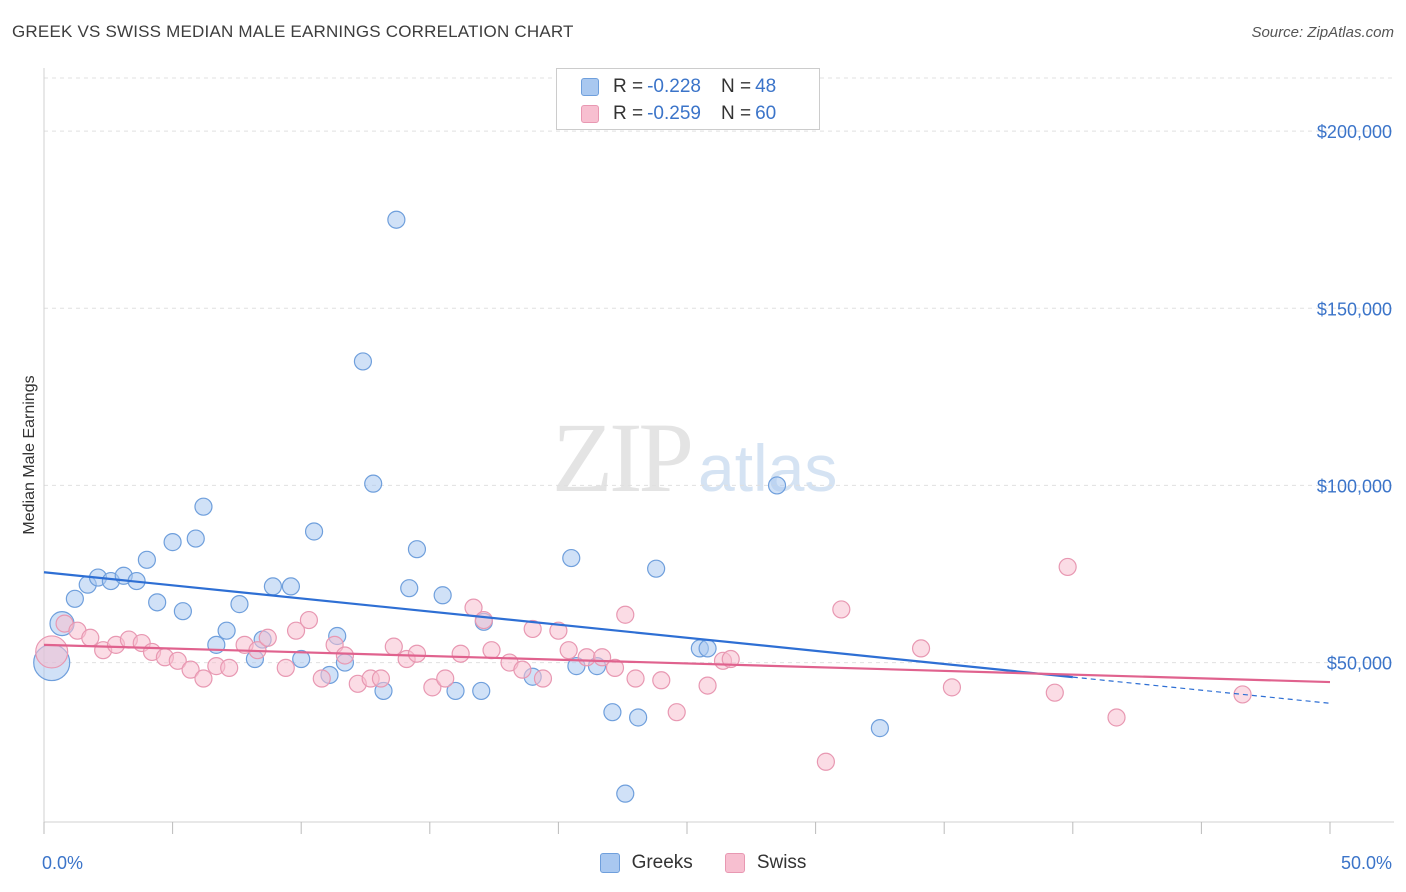  What do you see at coordinates (781, 862) in the screenshot?
I see `swiss-legend-label: Swiss` at bounding box center [781, 862].